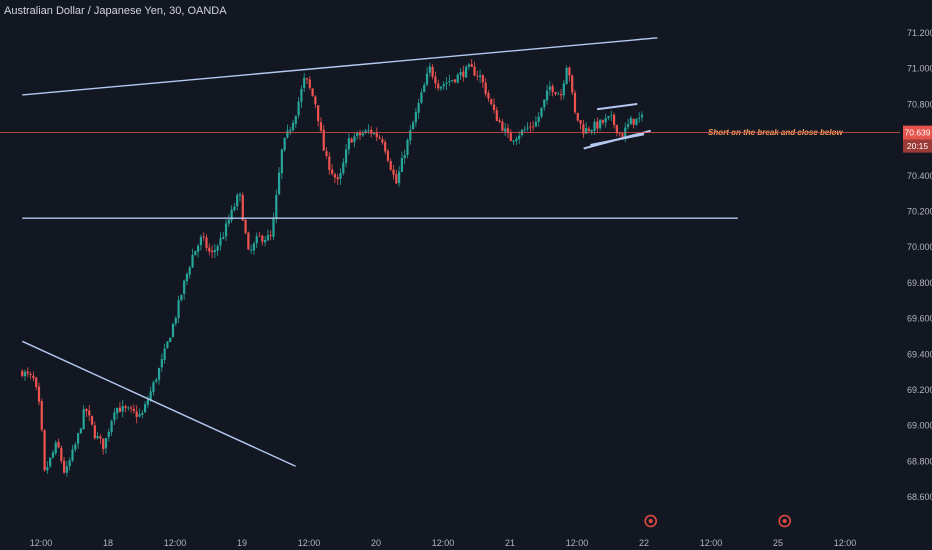 The width and height of the screenshot is (932, 550). Describe the element at coordinates (617, 106) in the screenshot. I see `channel-upper-line` at that location.